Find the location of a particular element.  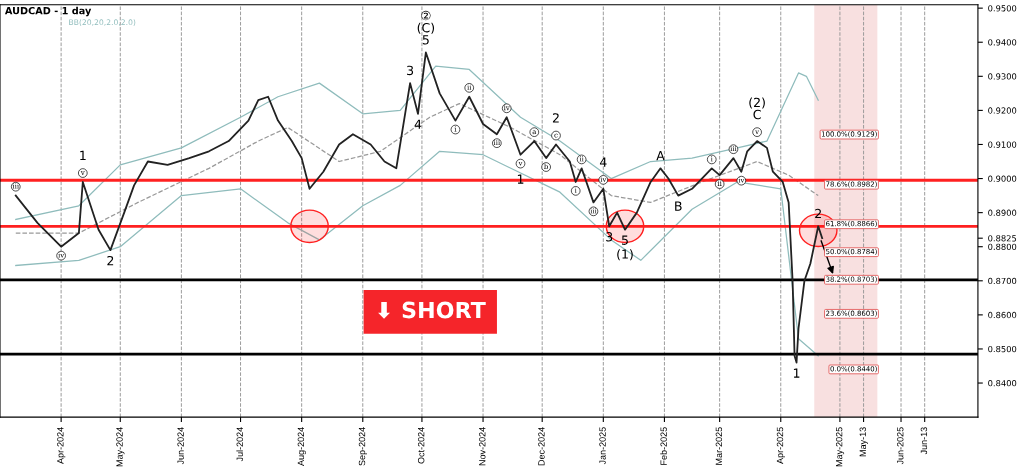

chart-title: AUDCAD - 1 day is located at coordinates (48, 11).